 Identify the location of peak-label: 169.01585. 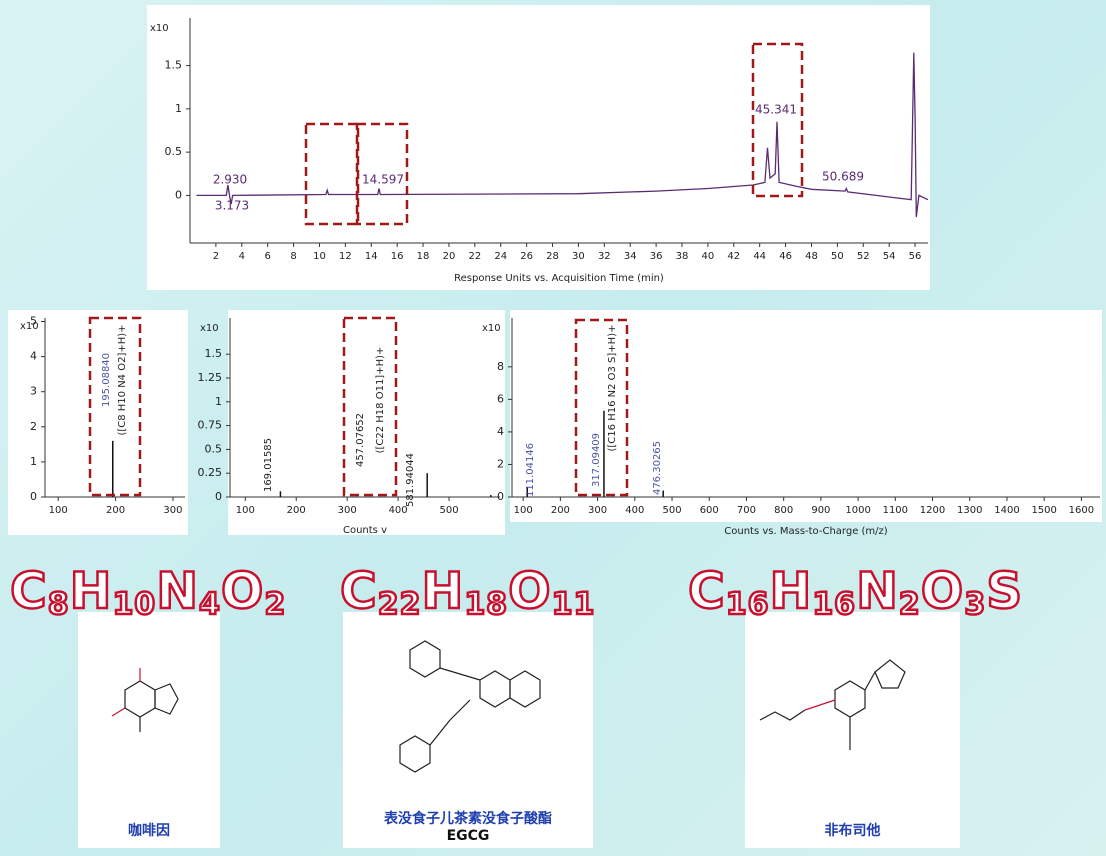
(268, 465).